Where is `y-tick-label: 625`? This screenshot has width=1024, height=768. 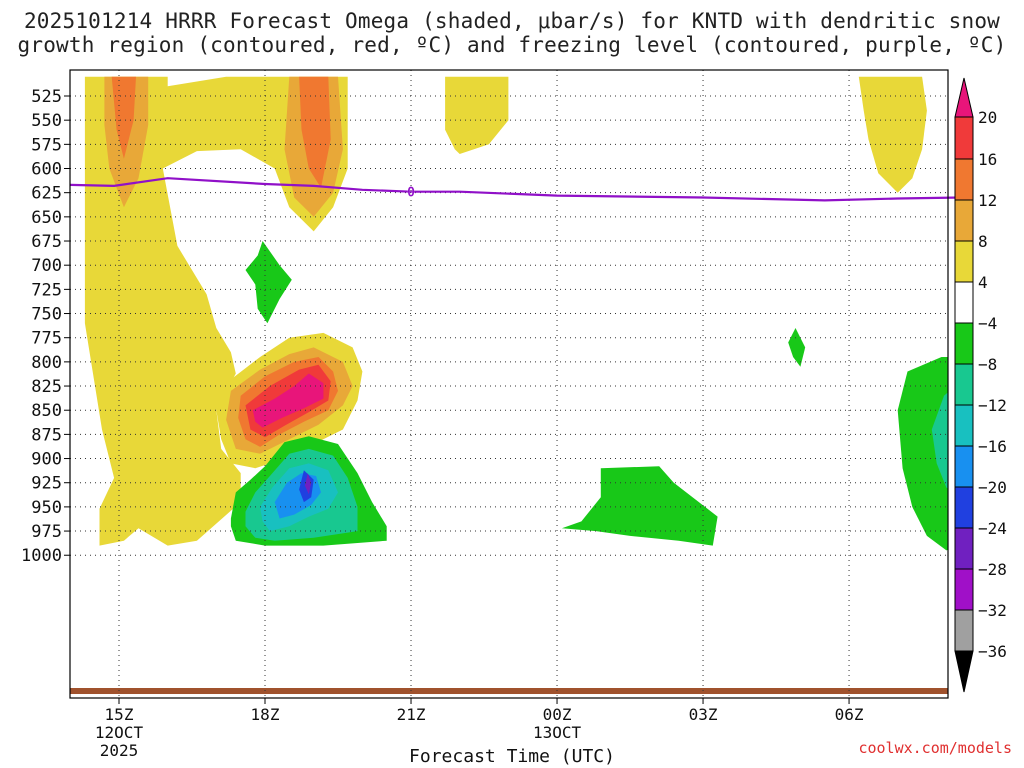
y-tick-label: 625 is located at coordinates (46, 194).